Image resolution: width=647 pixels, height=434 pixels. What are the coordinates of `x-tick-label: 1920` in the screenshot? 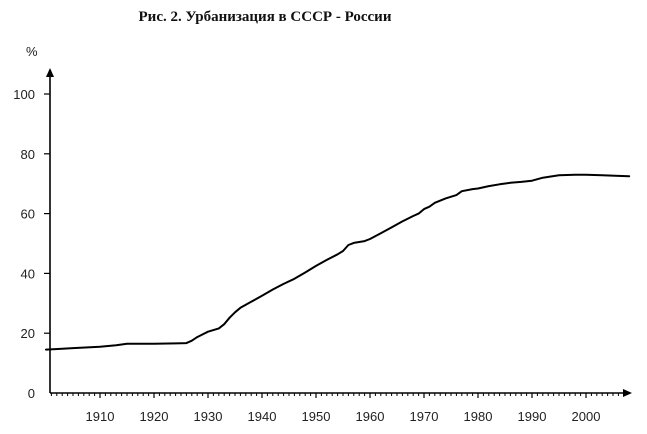 It's located at (154, 416).